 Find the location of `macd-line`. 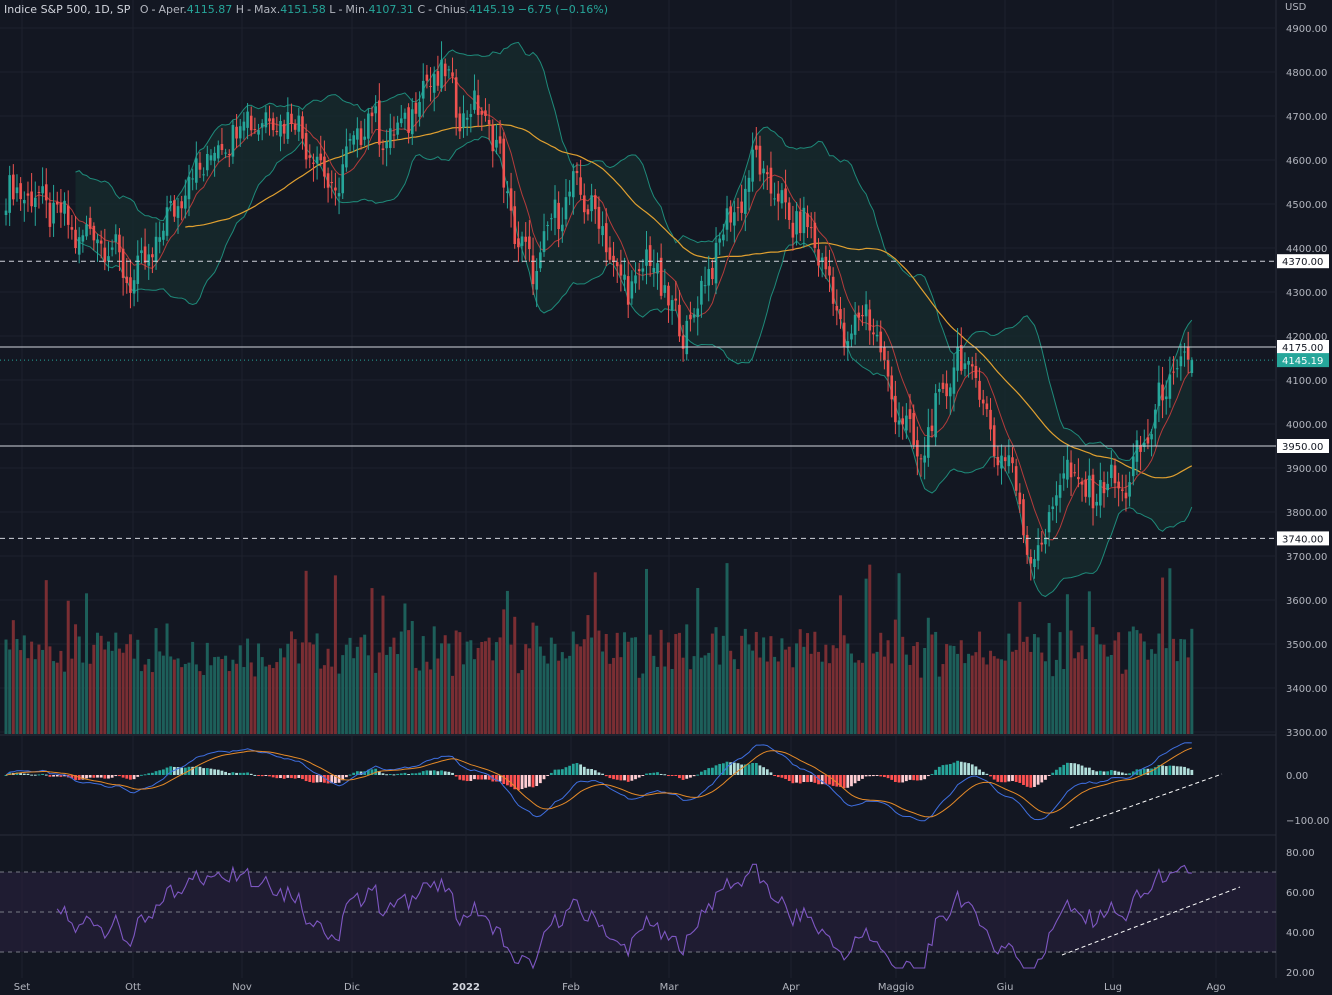

macd-line is located at coordinates (598, 782).